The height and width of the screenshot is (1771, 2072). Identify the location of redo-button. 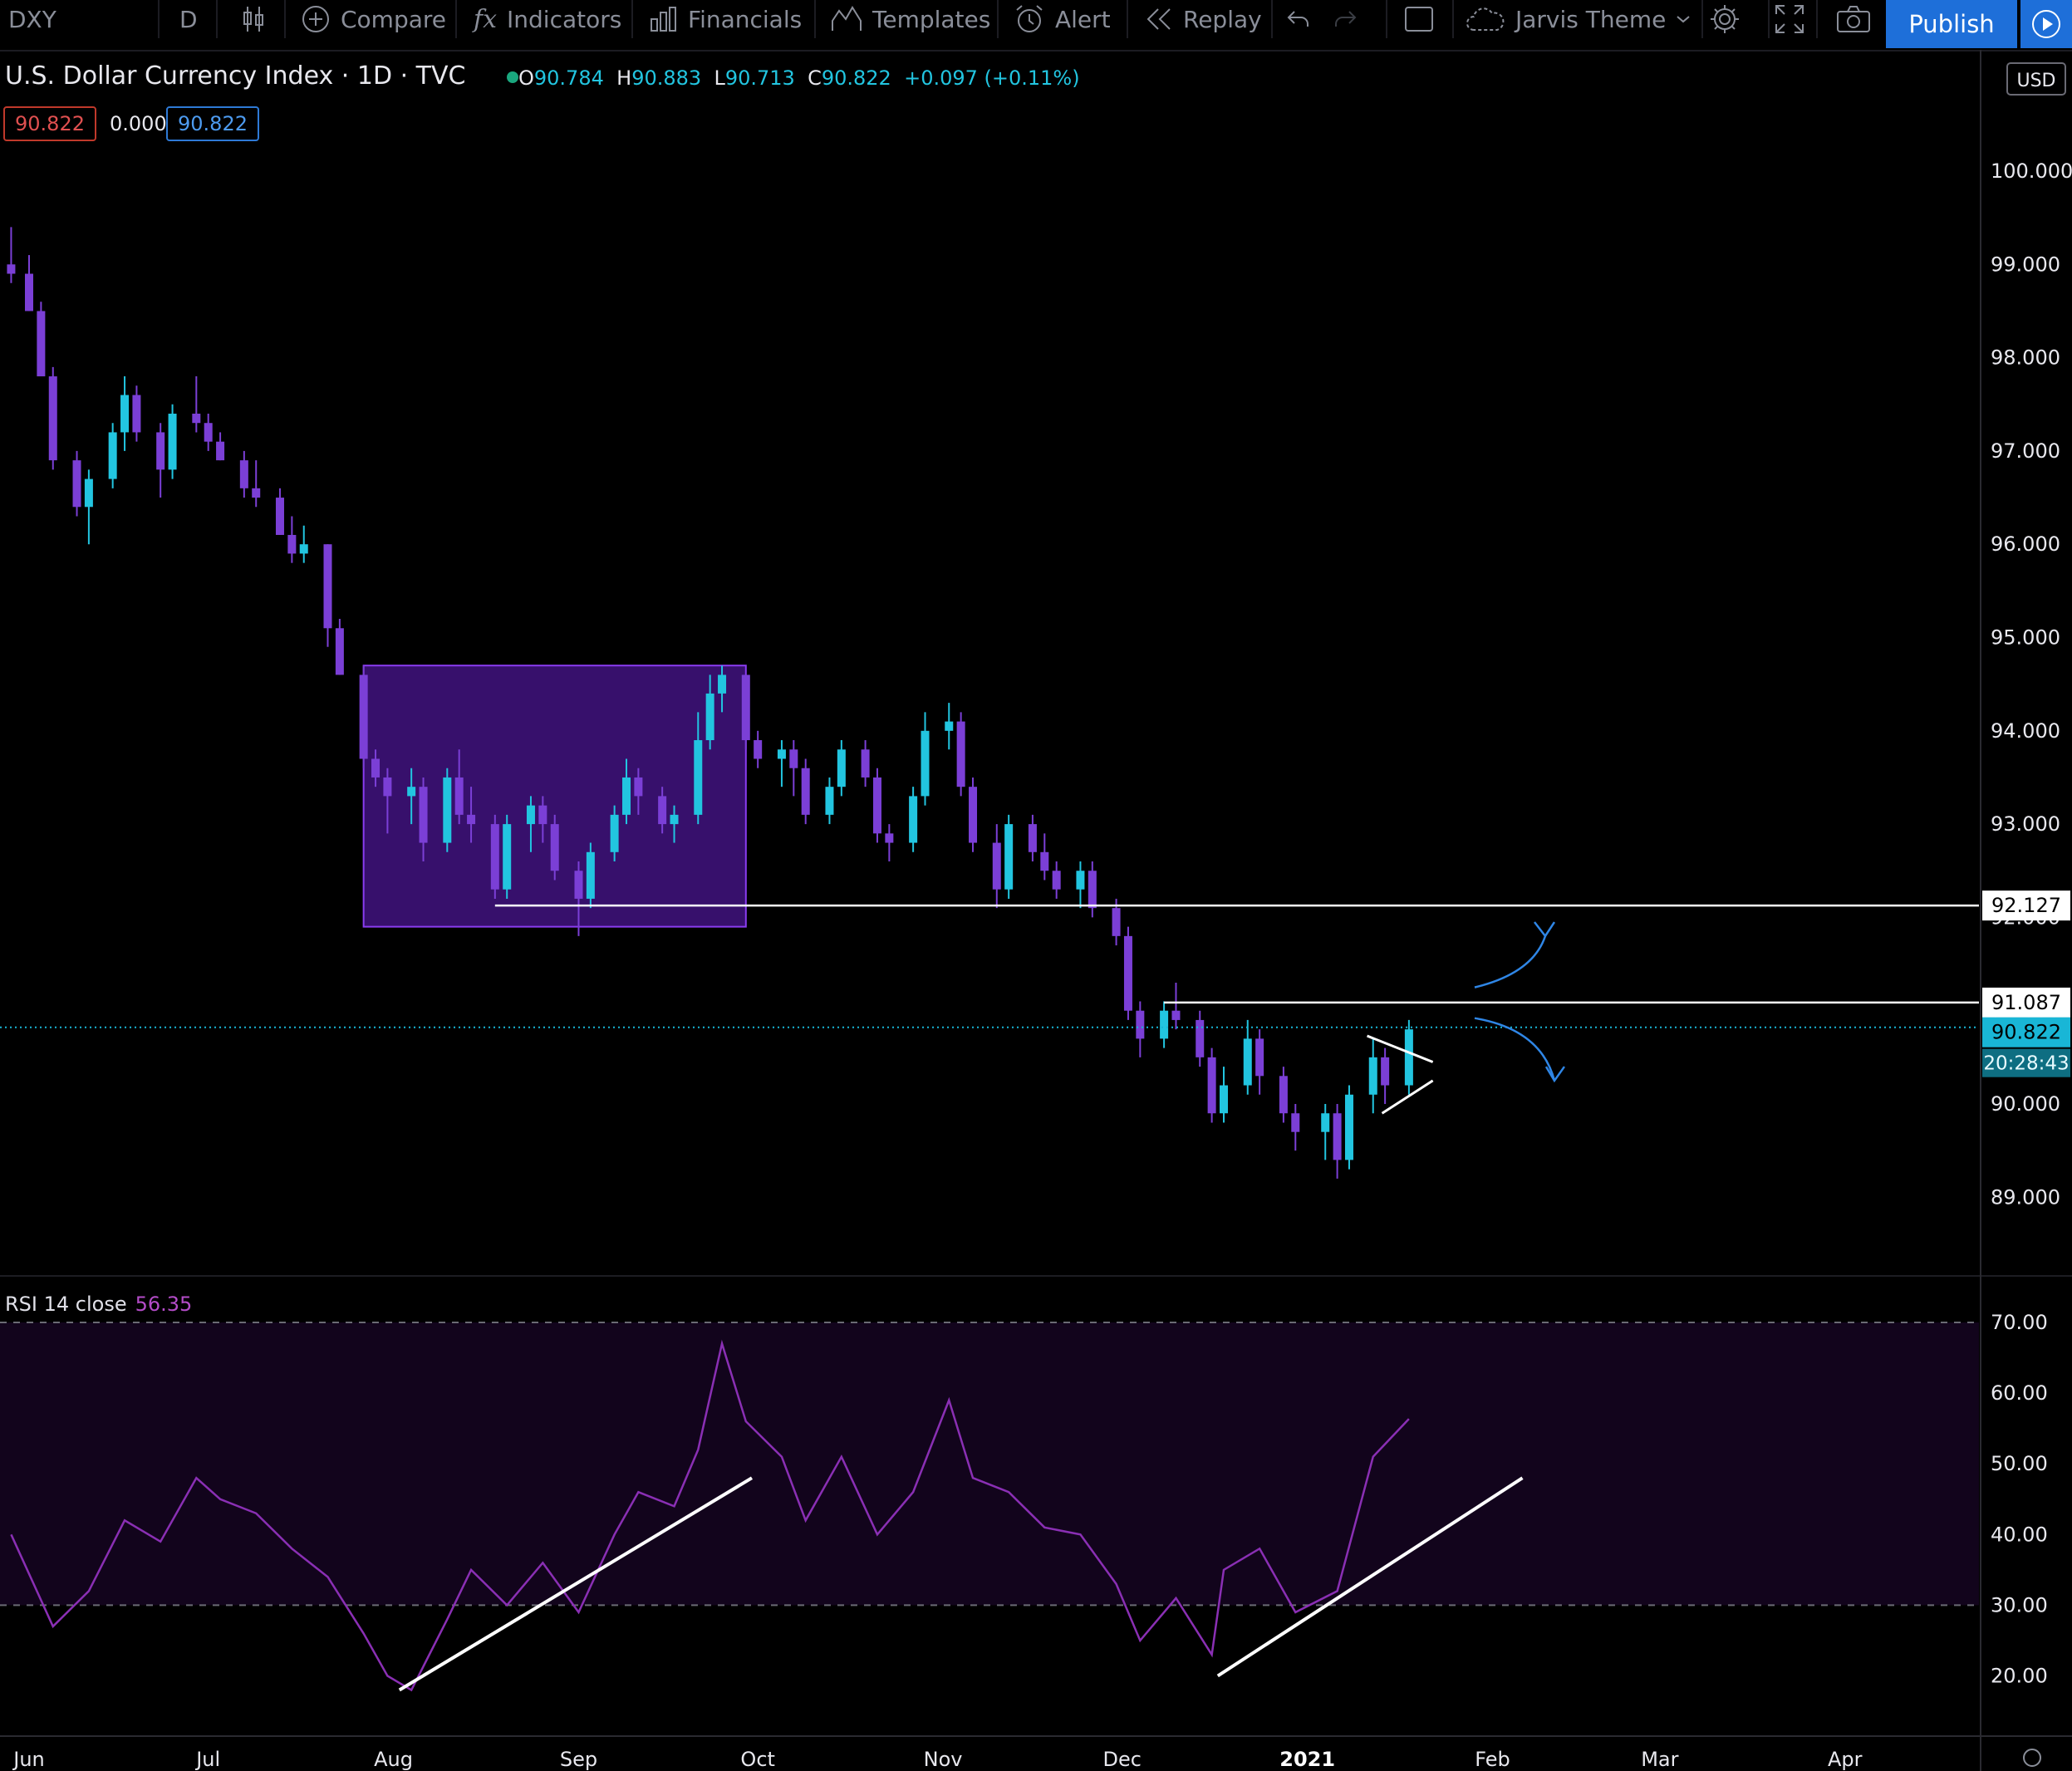
(1346, 19).